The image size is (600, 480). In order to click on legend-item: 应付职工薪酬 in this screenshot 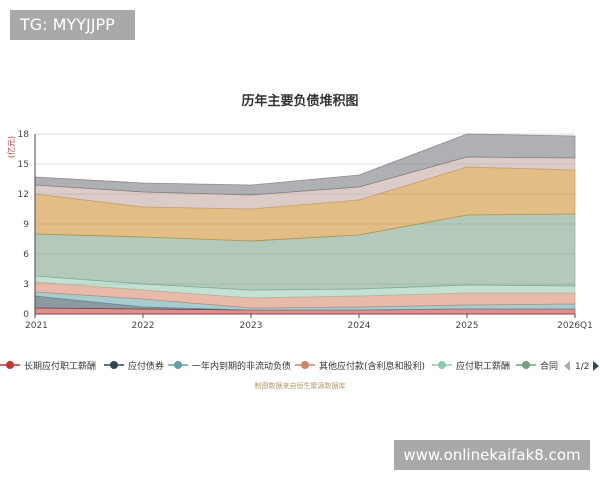, I will do `click(471, 366)`.